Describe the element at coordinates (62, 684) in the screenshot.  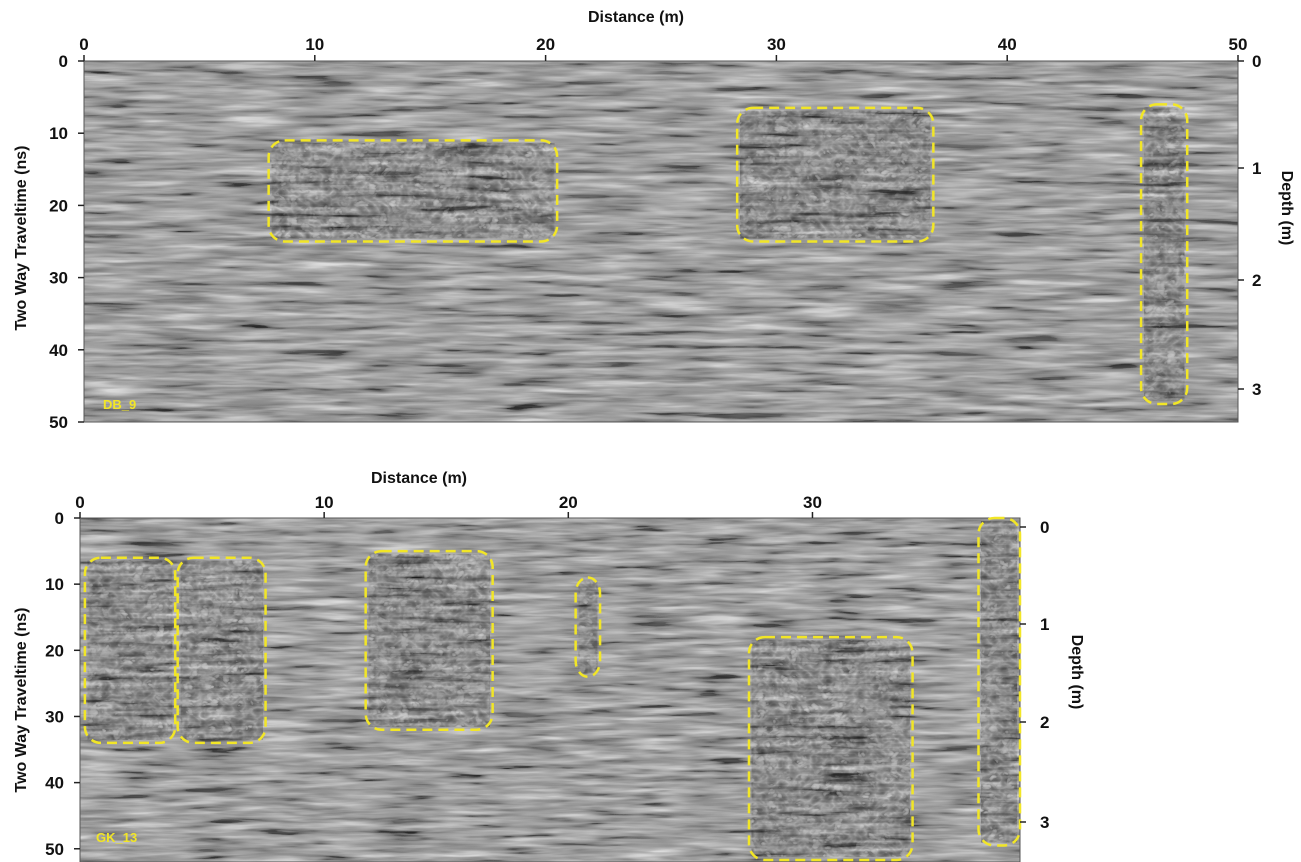
I see `y-ticks-gk13: 0 10 20 30 40 50` at that location.